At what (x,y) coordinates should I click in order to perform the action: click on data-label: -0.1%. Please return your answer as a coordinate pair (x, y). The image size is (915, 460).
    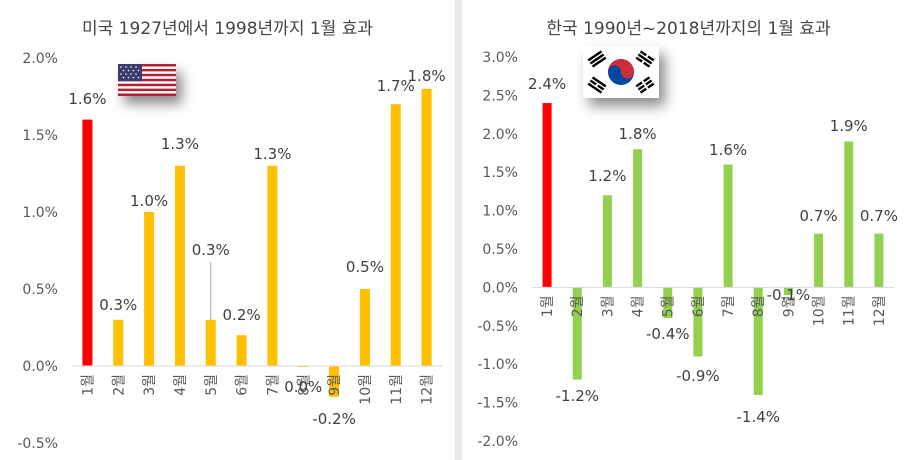
    Looking at the image, I should click on (789, 295).